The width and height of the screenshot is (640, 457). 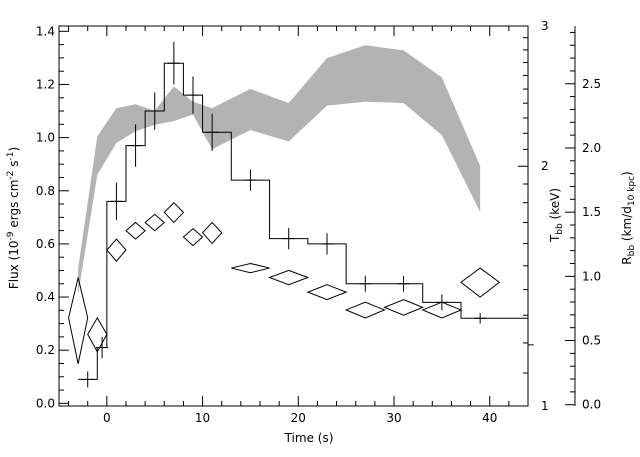 What do you see at coordinates (45, 31) in the screenshot?
I see `flux-tick-label: 1.4` at bounding box center [45, 31].